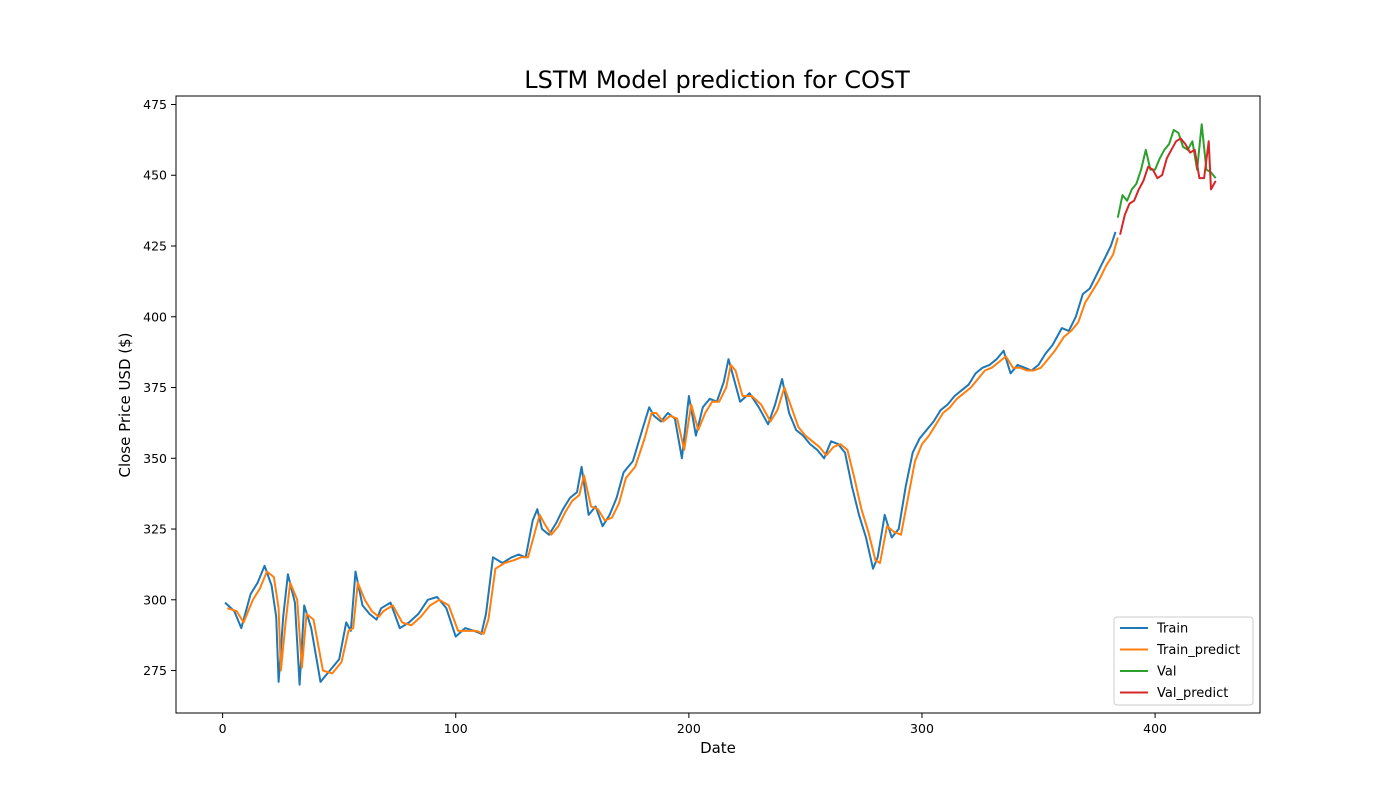 Image resolution: width=1400 pixels, height=800 pixels. Describe the element at coordinates (155, 175) in the screenshot. I see `y-tick-label: 450` at that location.